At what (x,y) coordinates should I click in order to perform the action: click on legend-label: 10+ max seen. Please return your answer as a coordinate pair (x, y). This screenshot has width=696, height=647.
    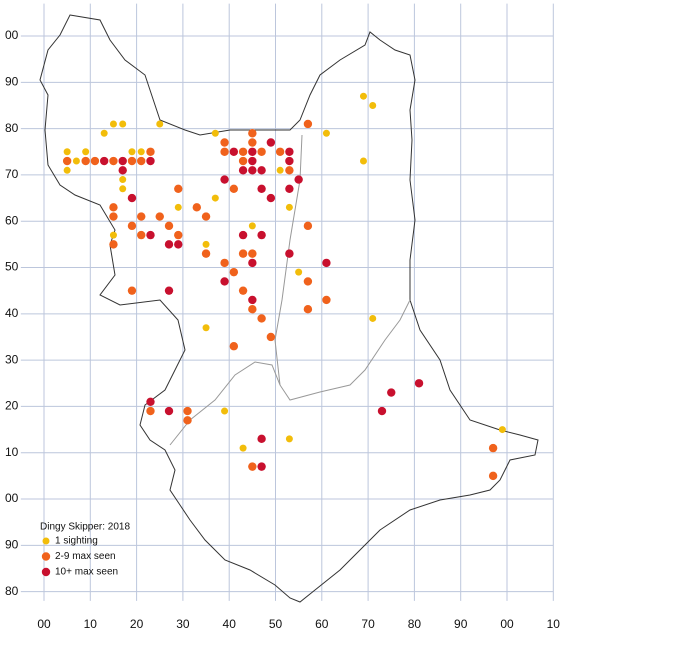
    Looking at the image, I should click on (86, 572).